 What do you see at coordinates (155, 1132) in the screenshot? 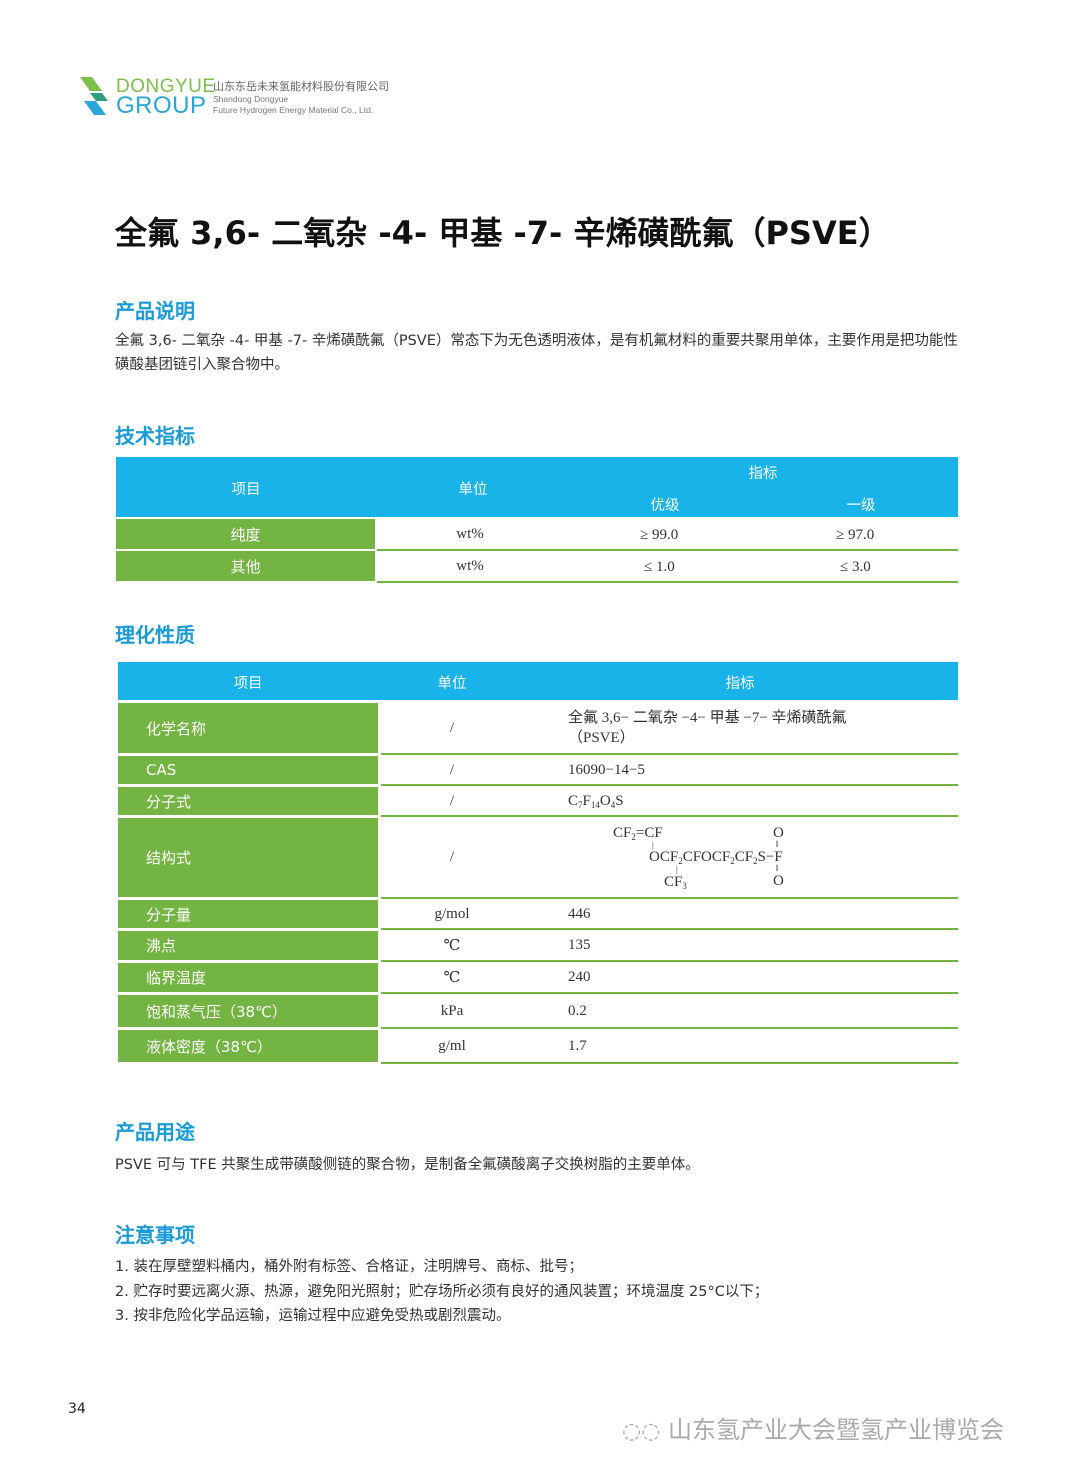
I see `section-heading-use: 产品用途` at bounding box center [155, 1132].